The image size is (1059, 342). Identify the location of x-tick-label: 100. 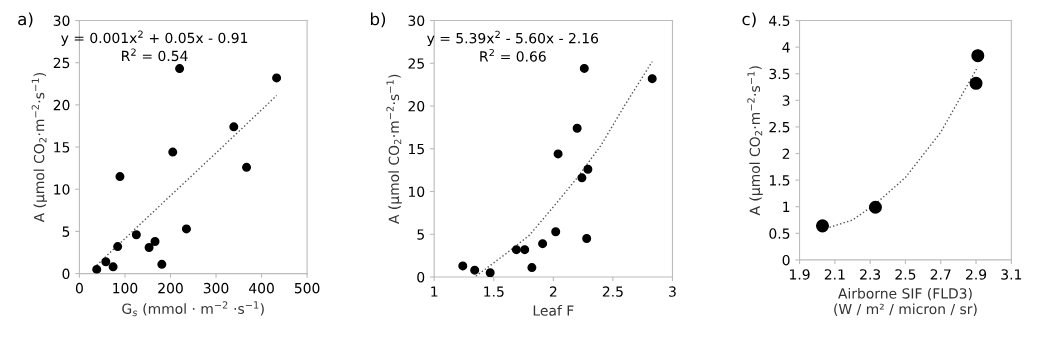
(125, 288).